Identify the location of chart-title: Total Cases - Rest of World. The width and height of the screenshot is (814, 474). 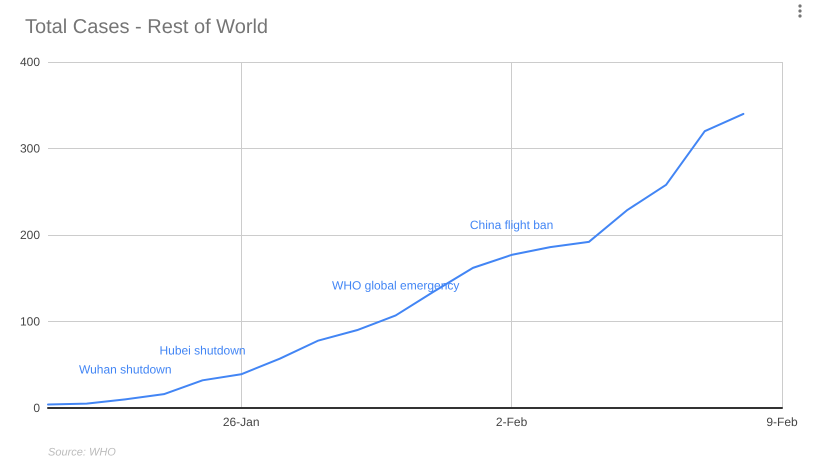
(146, 27).